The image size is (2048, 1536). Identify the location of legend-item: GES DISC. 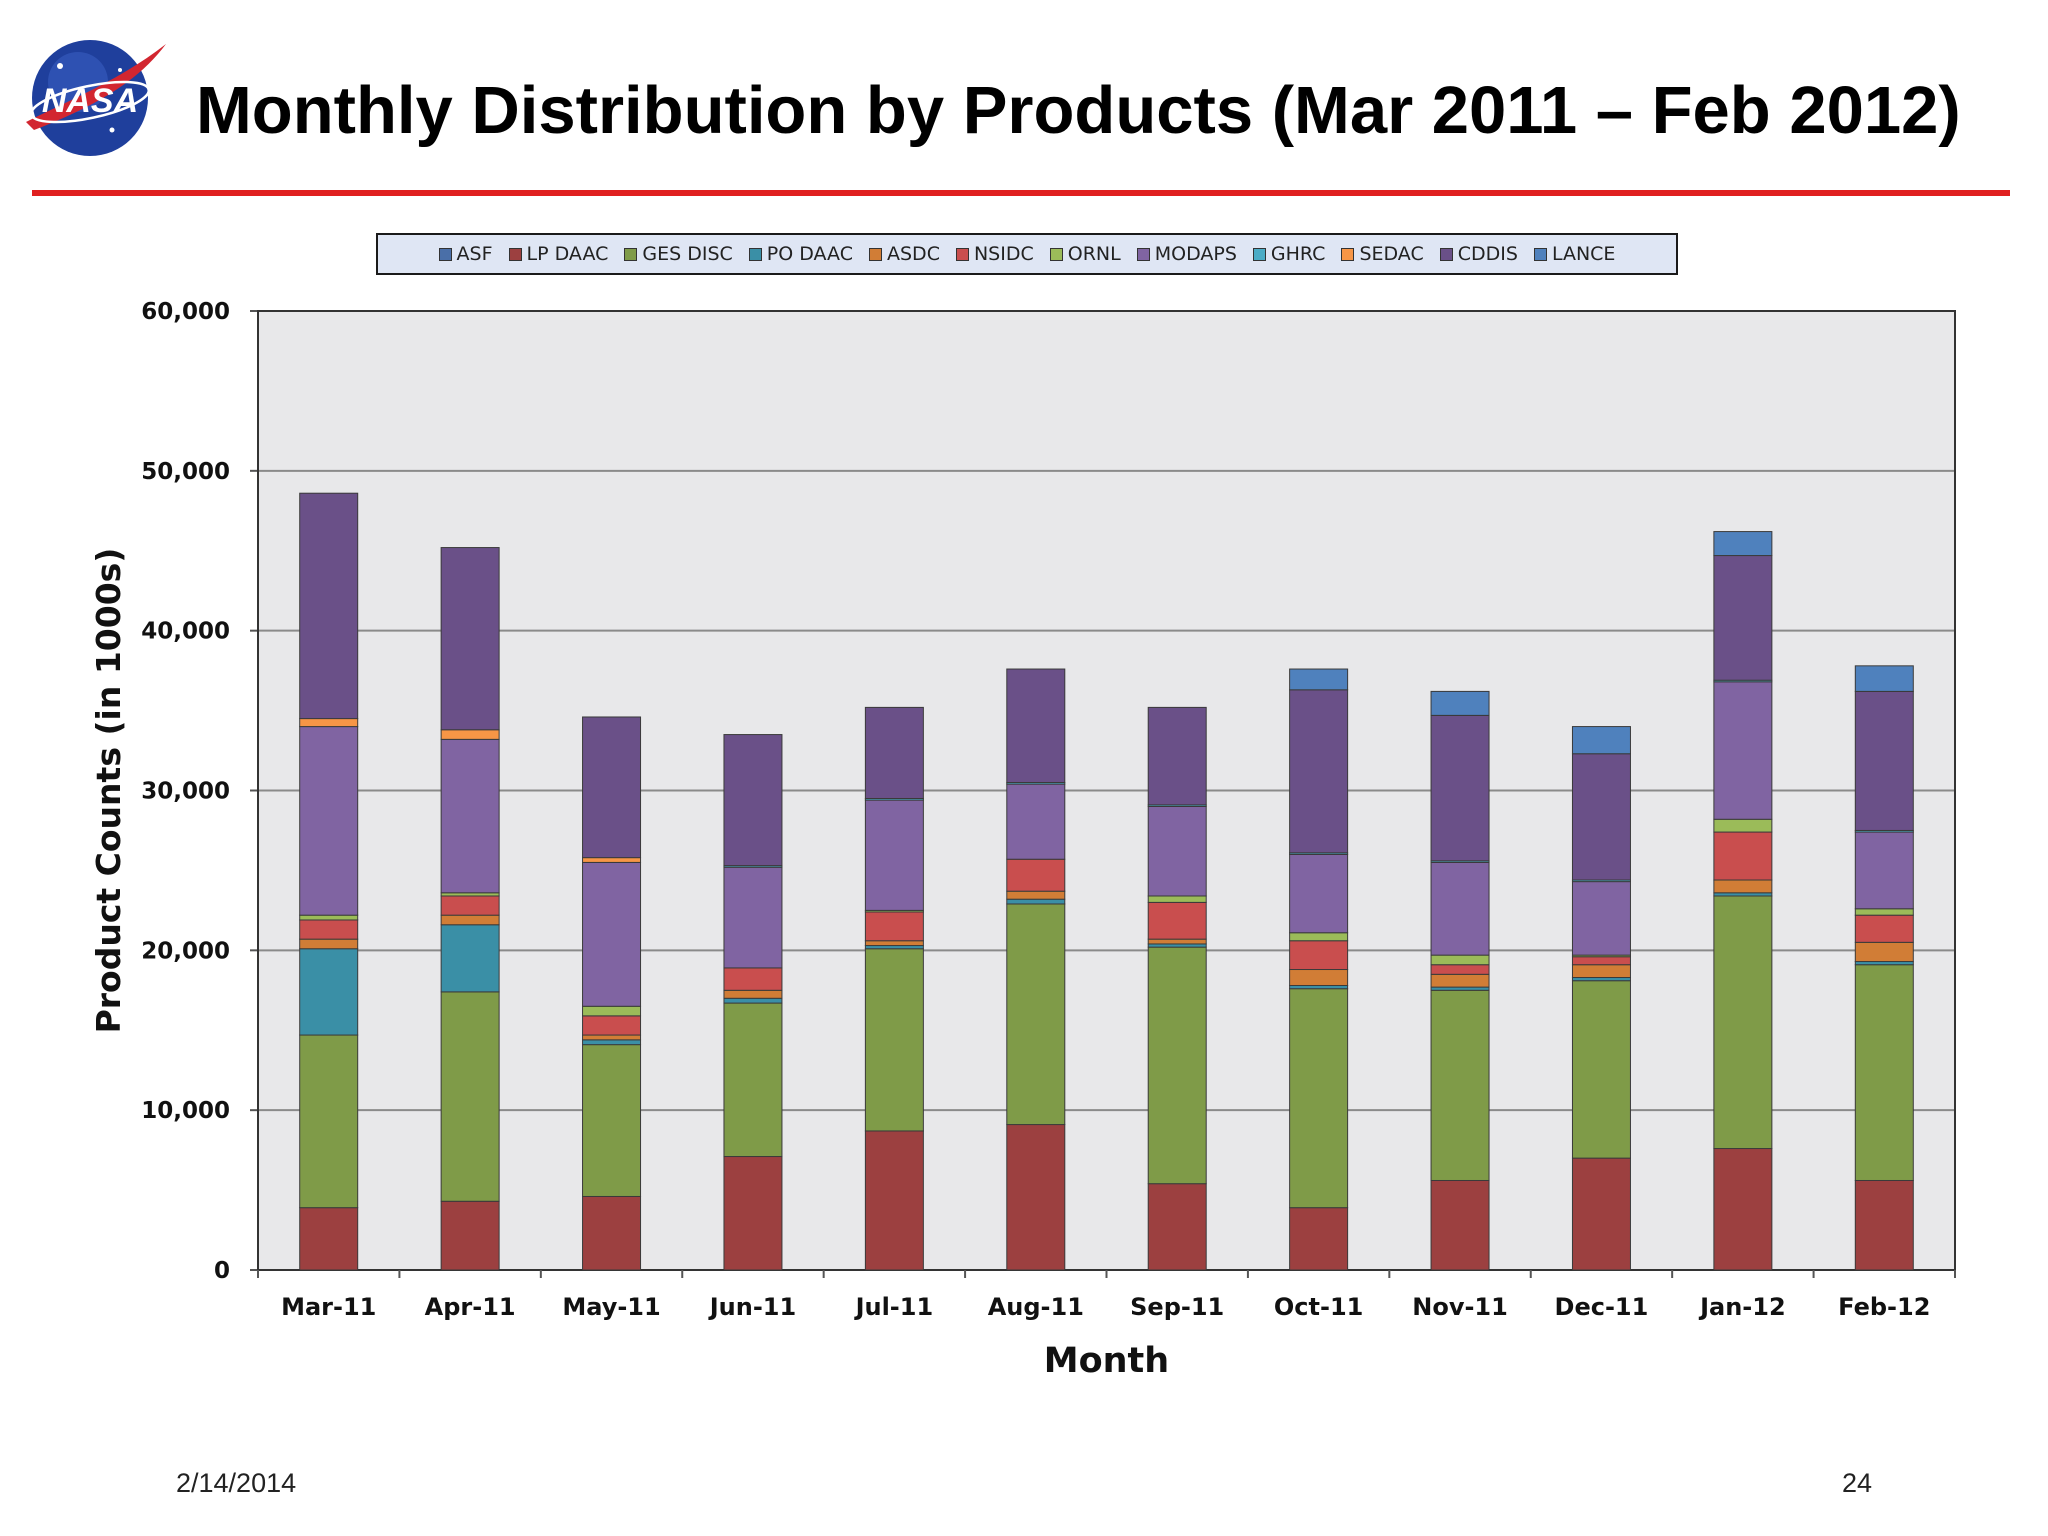
(678, 254).